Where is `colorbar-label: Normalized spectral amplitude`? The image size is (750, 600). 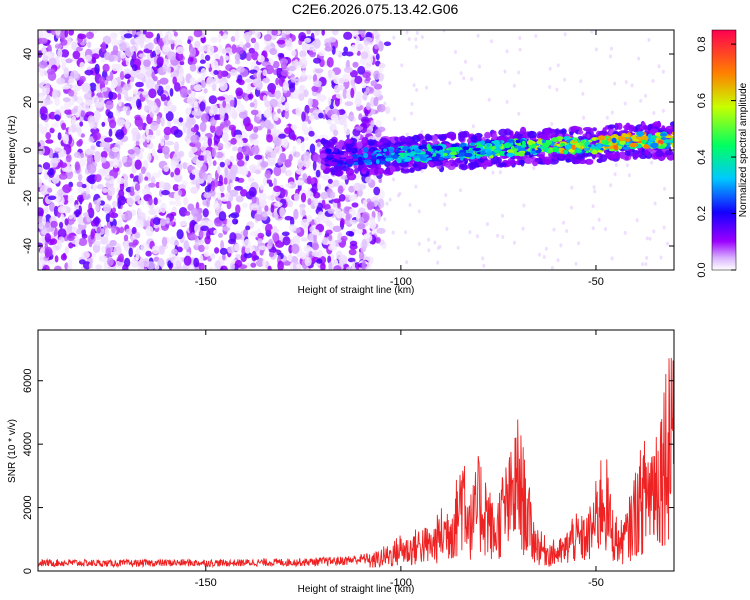 colorbar-label: Normalized spectral amplitude is located at coordinates (743, 149).